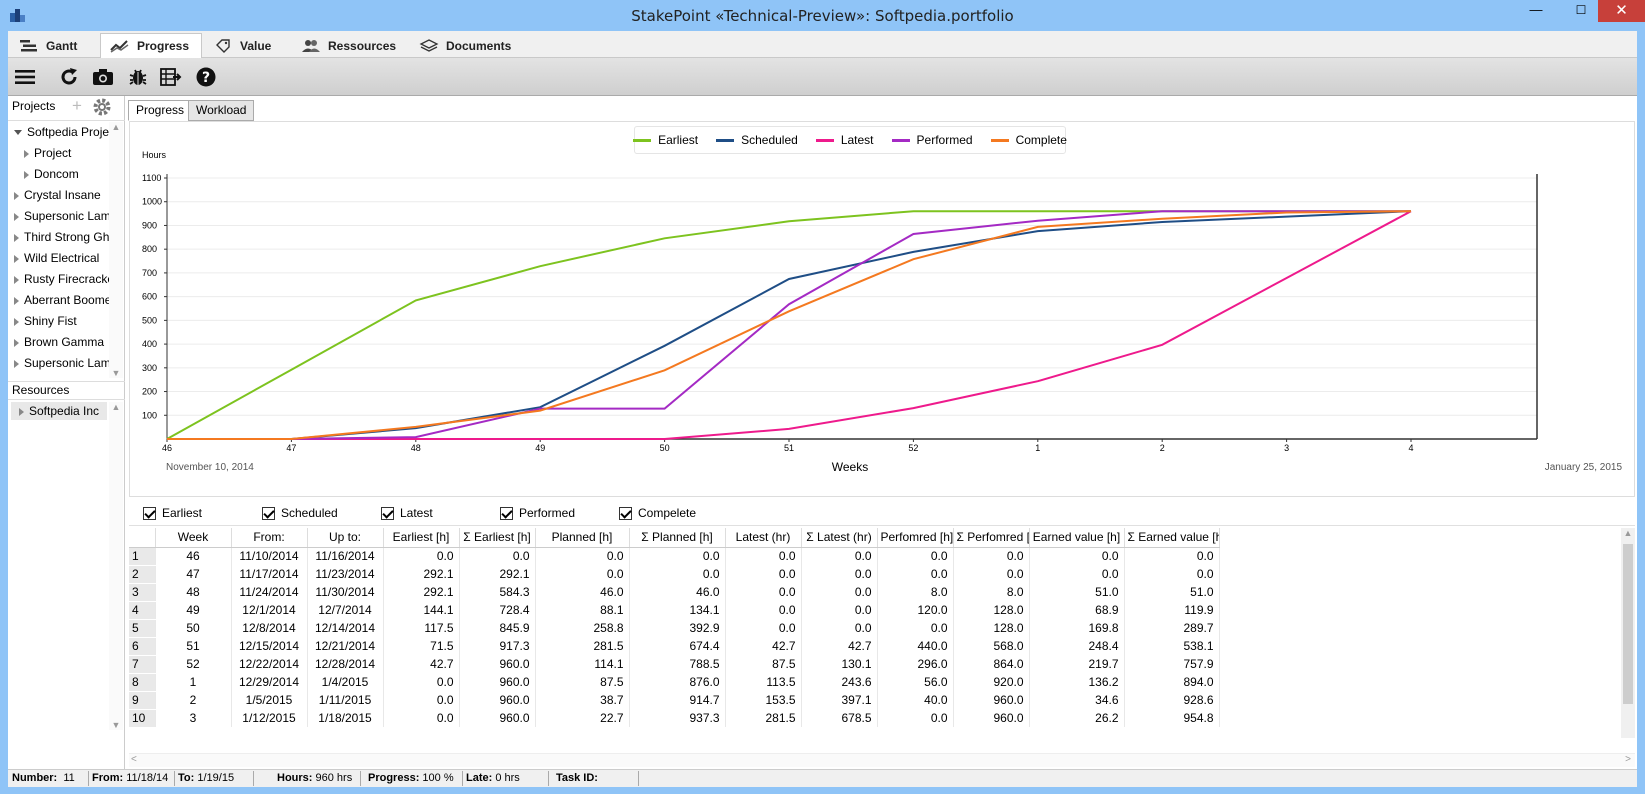  I want to click on table-cell: 12/8/2014, so click(269, 628).